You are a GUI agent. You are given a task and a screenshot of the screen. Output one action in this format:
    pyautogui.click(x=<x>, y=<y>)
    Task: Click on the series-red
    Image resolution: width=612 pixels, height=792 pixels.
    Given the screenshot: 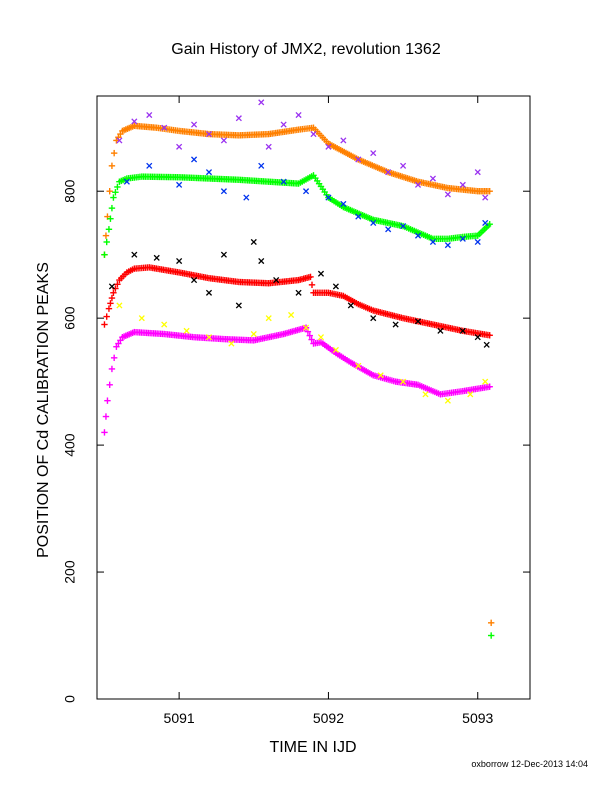 What is the action you would take?
    pyautogui.click(x=297, y=301)
    